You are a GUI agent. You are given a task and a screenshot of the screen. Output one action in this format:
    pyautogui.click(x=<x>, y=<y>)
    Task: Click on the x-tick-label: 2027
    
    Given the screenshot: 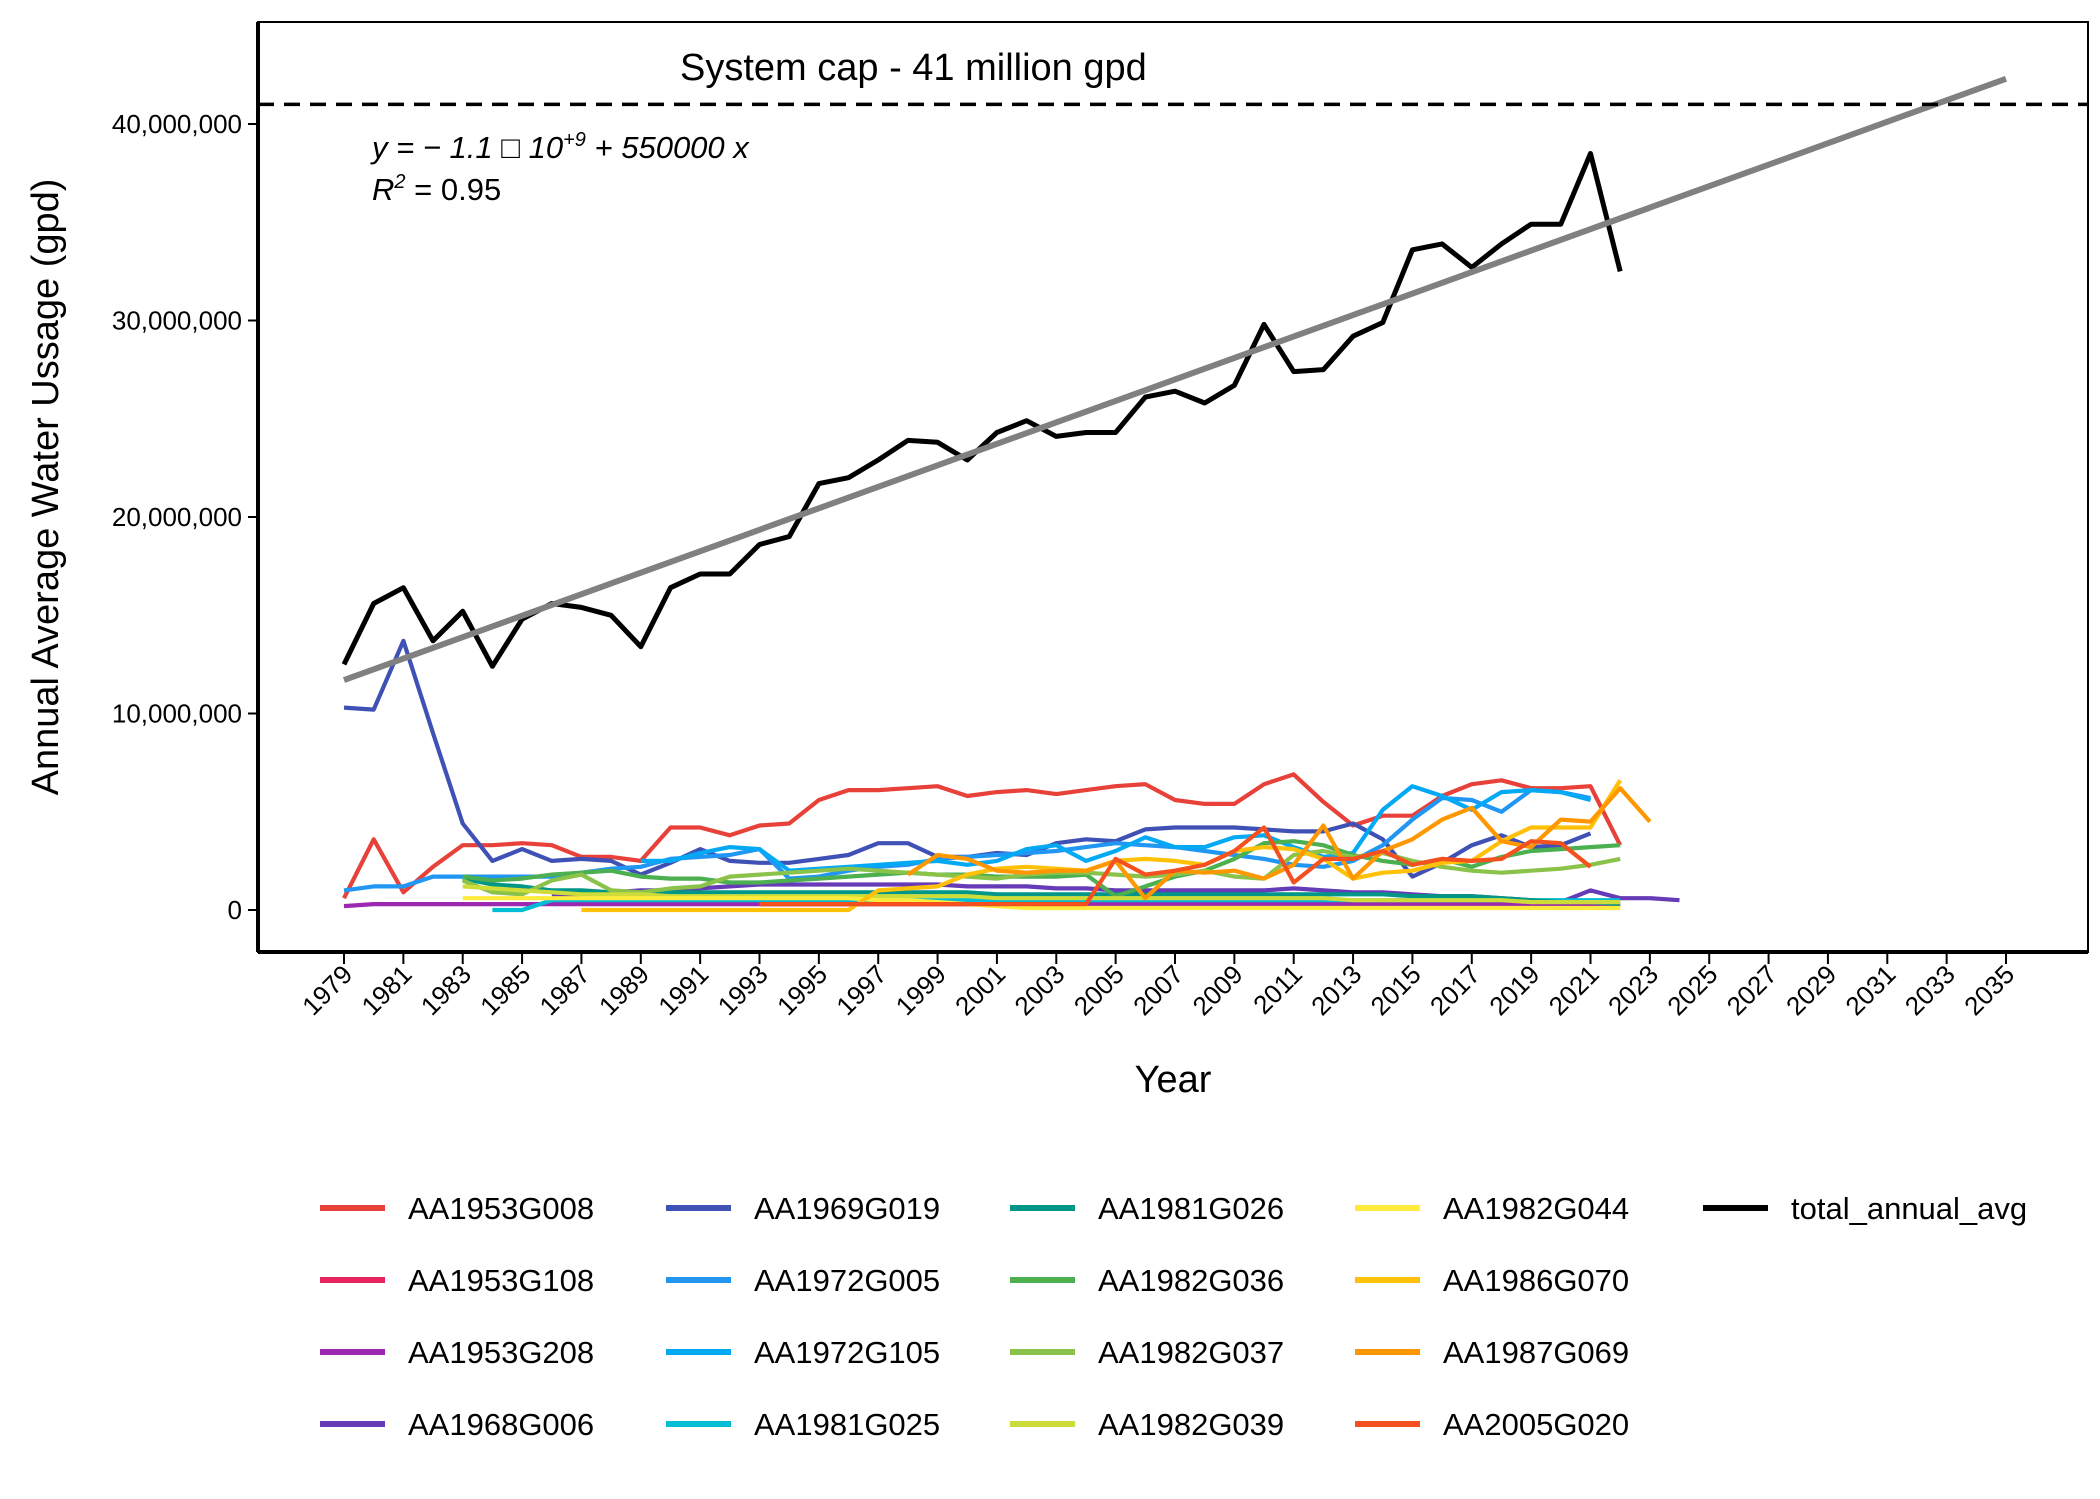 What is the action you would take?
    pyautogui.click(x=1752, y=990)
    